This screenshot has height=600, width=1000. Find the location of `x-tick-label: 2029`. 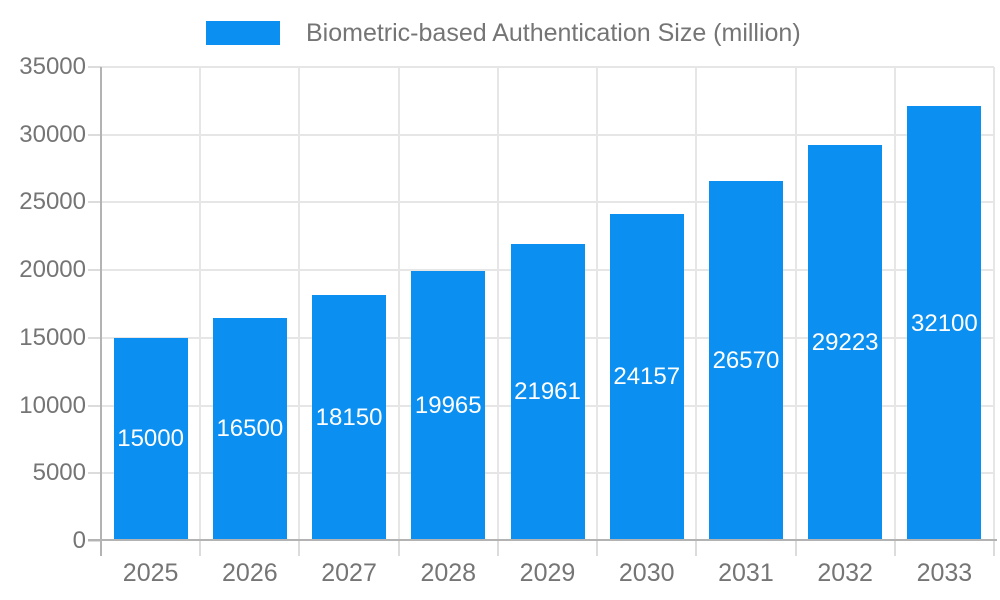

x-tick-label: 2029 is located at coordinates (547, 573).